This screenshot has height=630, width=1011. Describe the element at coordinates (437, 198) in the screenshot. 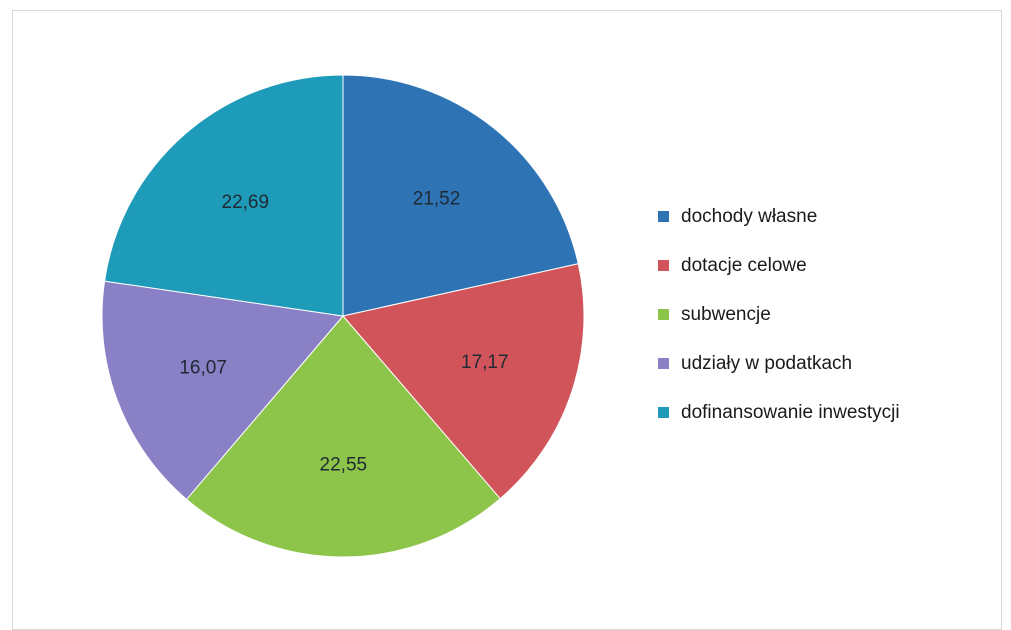

I see `pie-data-label: 21,52` at that location.